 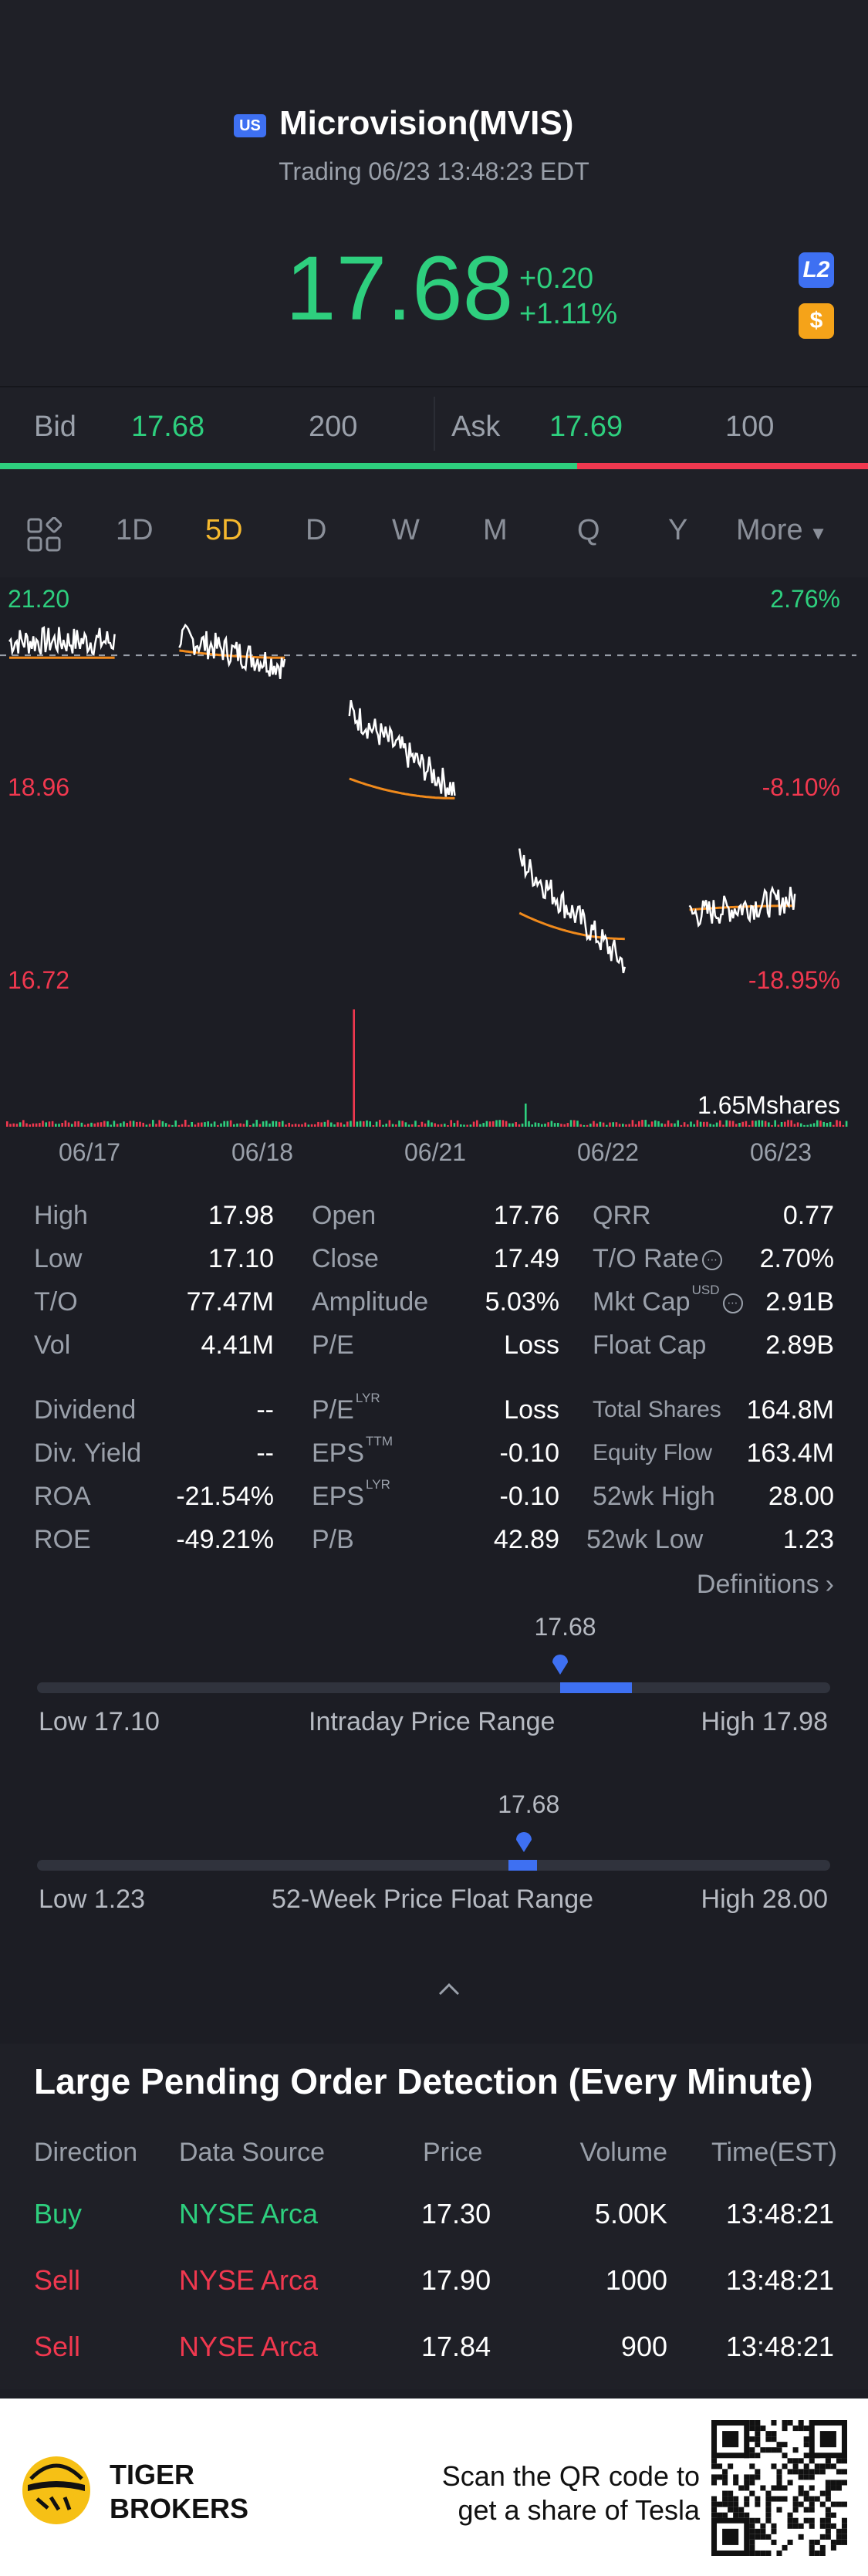 I want to click on tab-w: W, so click(x=406, y=530).